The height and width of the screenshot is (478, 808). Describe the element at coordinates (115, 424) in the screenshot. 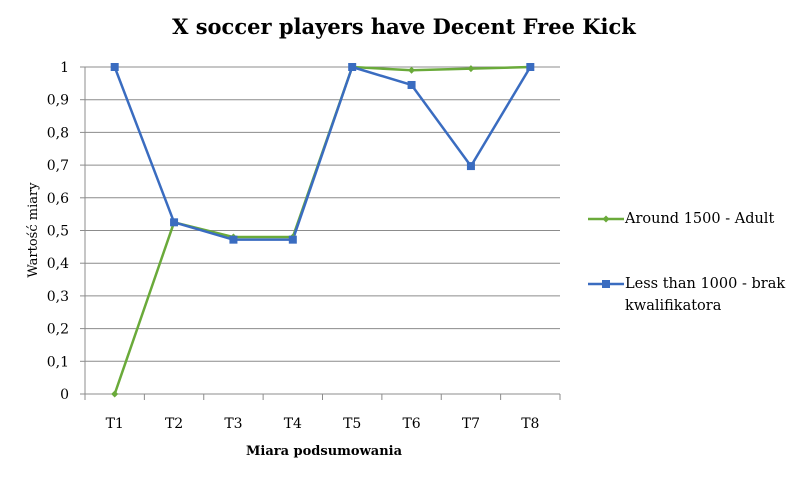

I see `x-tick-label: T1` at that location.